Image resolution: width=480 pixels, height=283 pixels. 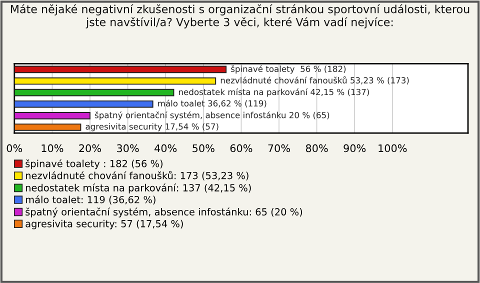 What do you see at coordinates (138, 189) in the screenshot?
I see `legend-label: nedostatek místa na parkování: 137 (42,15 %)` at bounding box center [138, 189].